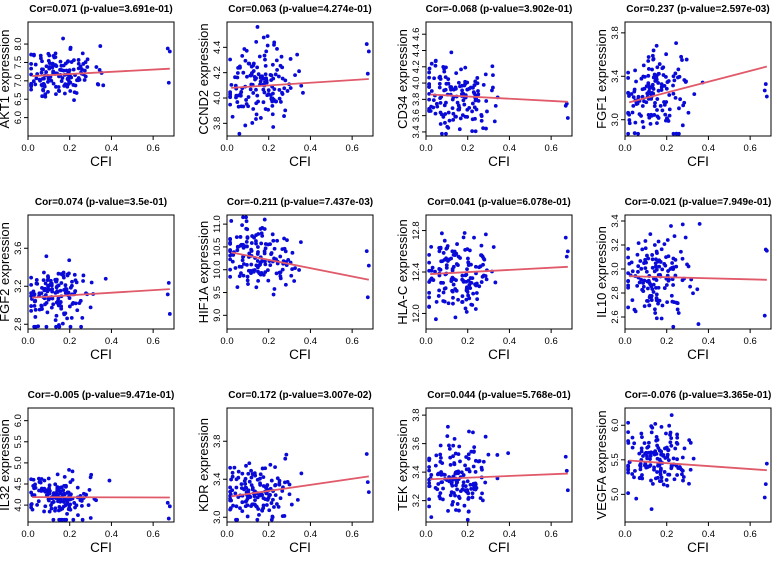 The width and height of the screenshot is (777, 568). I want to click on x-tick-label: 0.0, so click(624, 148).